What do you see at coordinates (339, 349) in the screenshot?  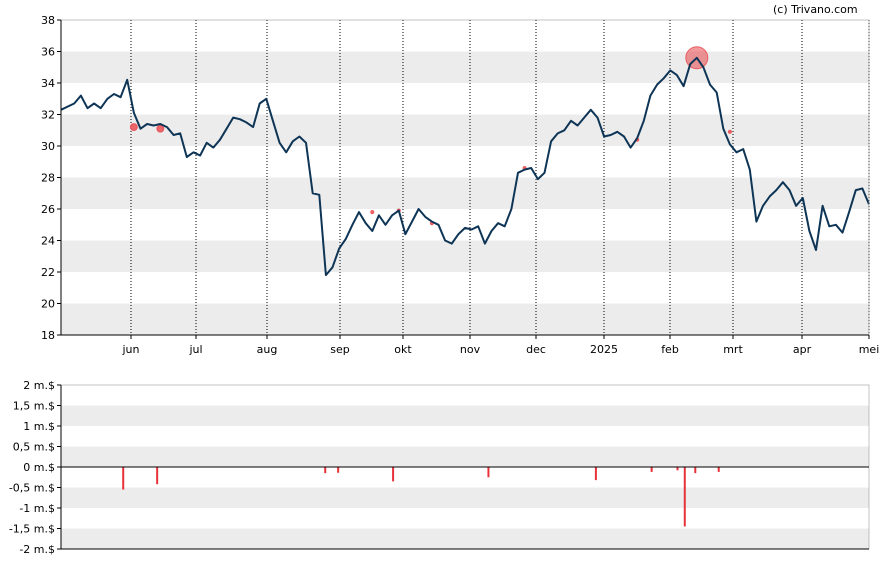 I see `month-tick-label: sep` at bounding box center [339, 349].